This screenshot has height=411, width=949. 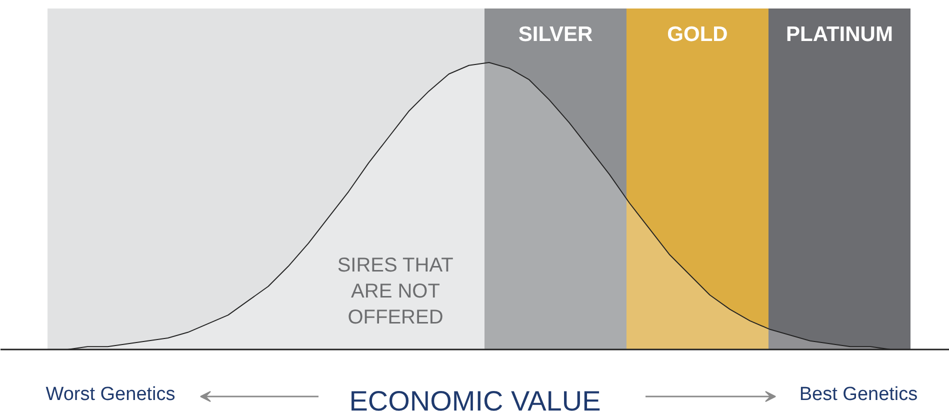 I want to click on annotation: SIRES THAT ARE NOT OFFERED, so click(x=395, y=291).